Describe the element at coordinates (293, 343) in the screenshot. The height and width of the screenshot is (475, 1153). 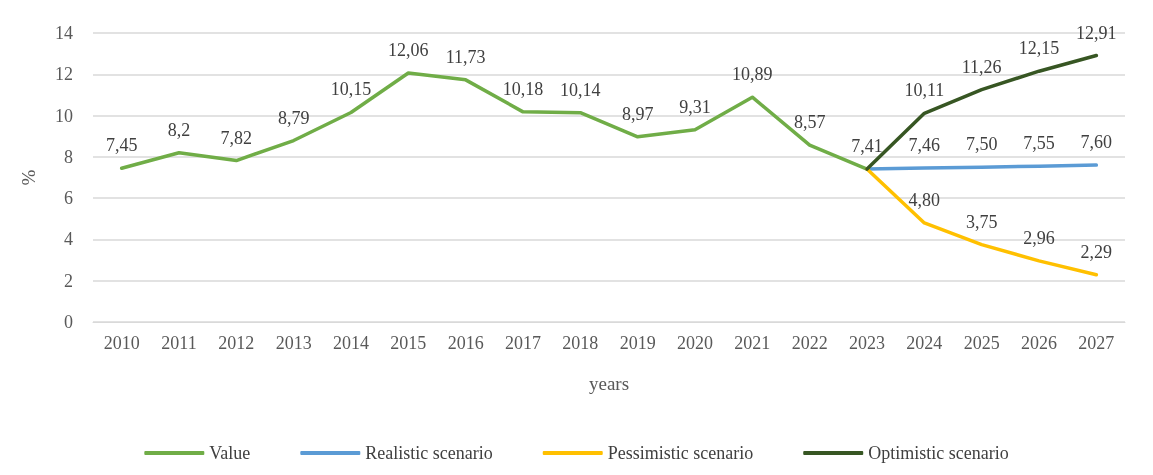
I see `x-tick-label: 2013` at that location.